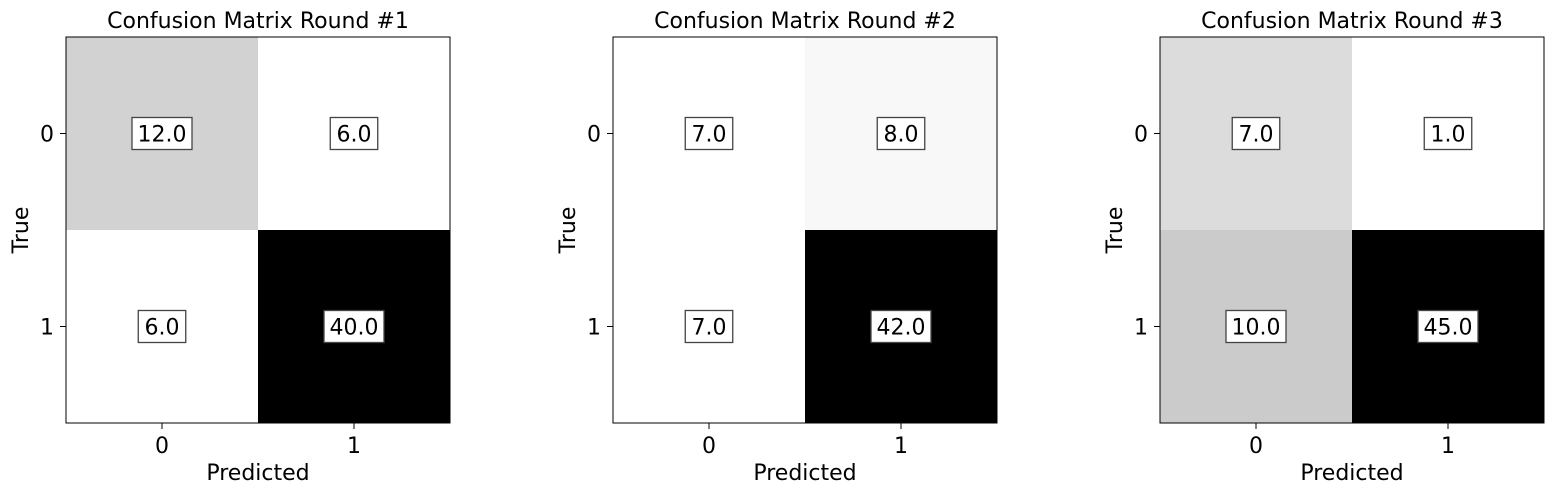 The width and height of the screenshot is (1553, 495). Describe the element at coordinates (1352, 21) in the screenshot. I see `chart-title: Confusion Matrix Round #3` at that location.